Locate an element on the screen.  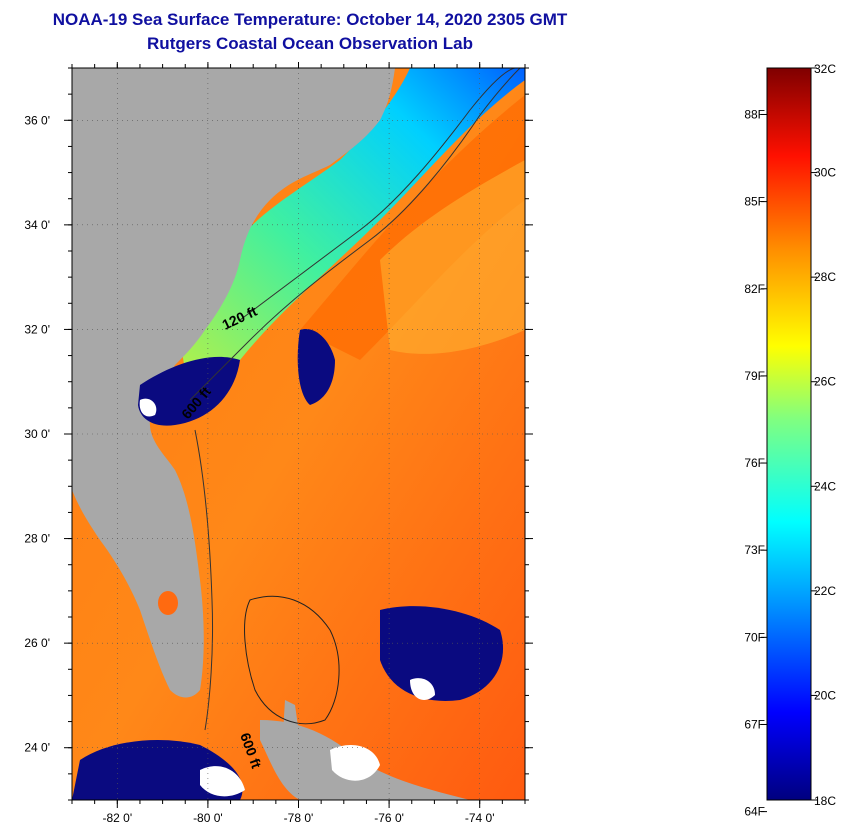
lat-tick-label: 30 0' is located at coordinates (37, 434).